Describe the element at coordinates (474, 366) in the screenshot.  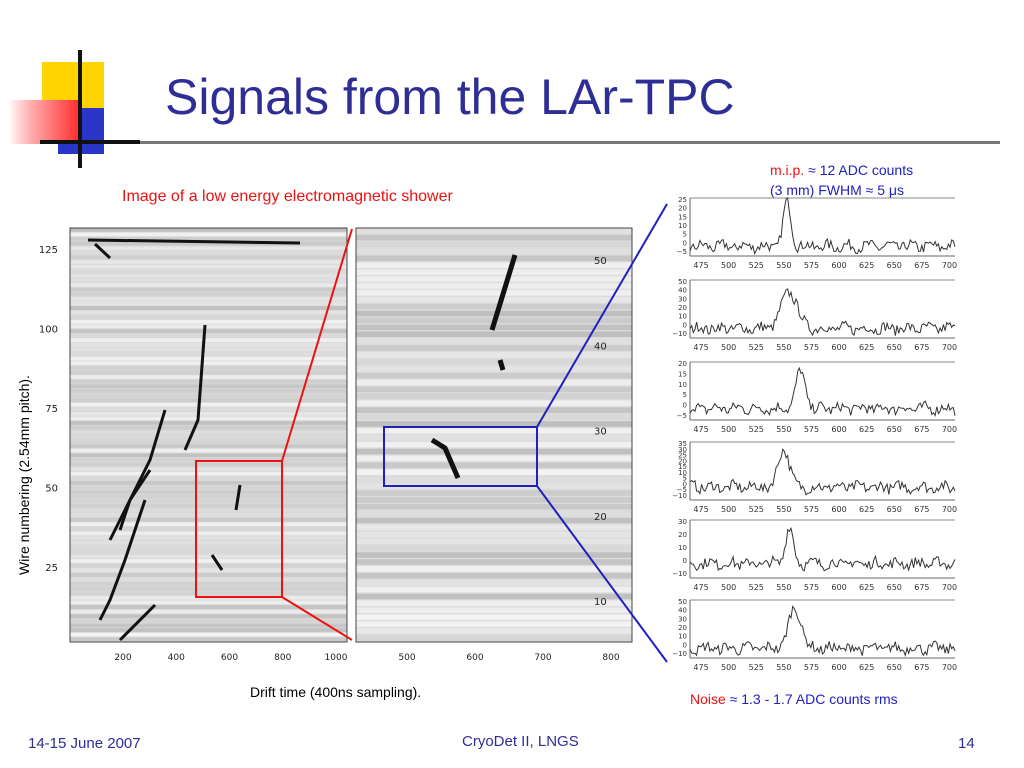
I see `zoom-panel-tracks` at that location.